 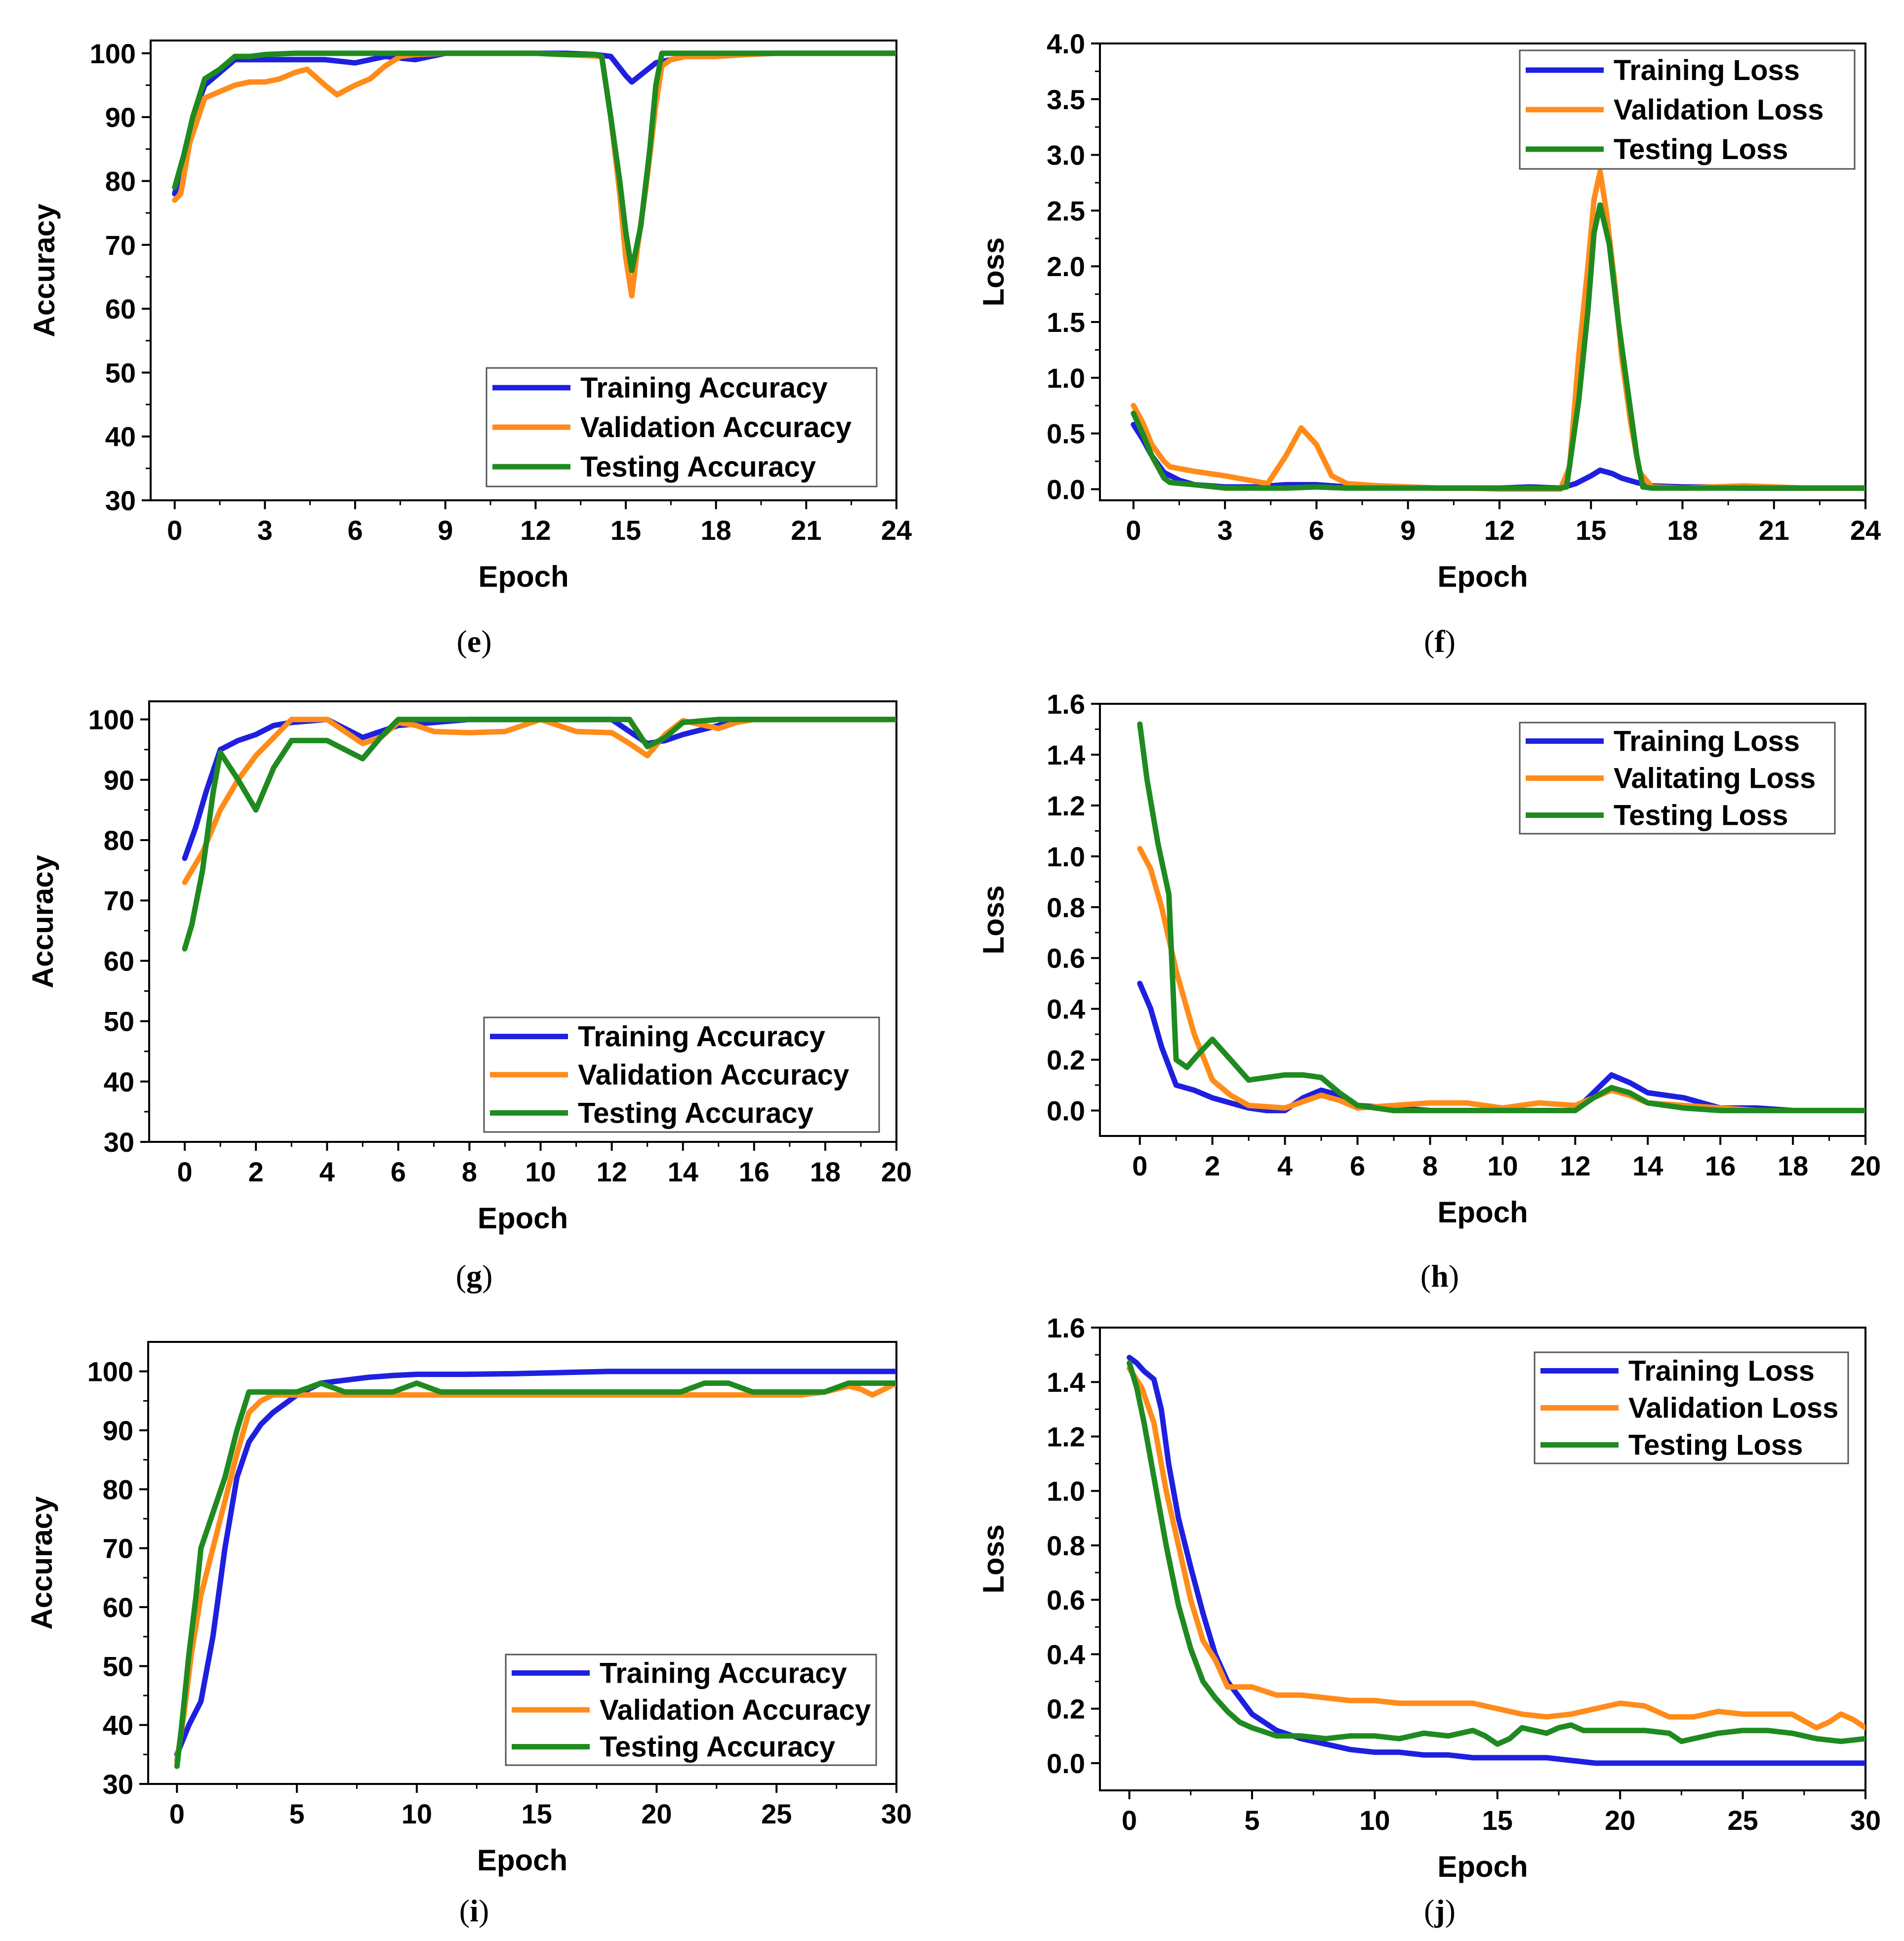 I want to click on legend-label: Testing Loss, so click(x=1701, y=149).